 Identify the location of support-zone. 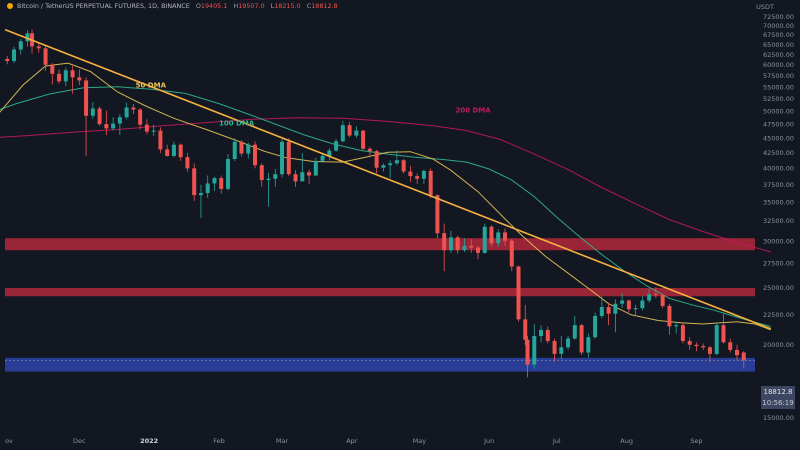
(380, 364).